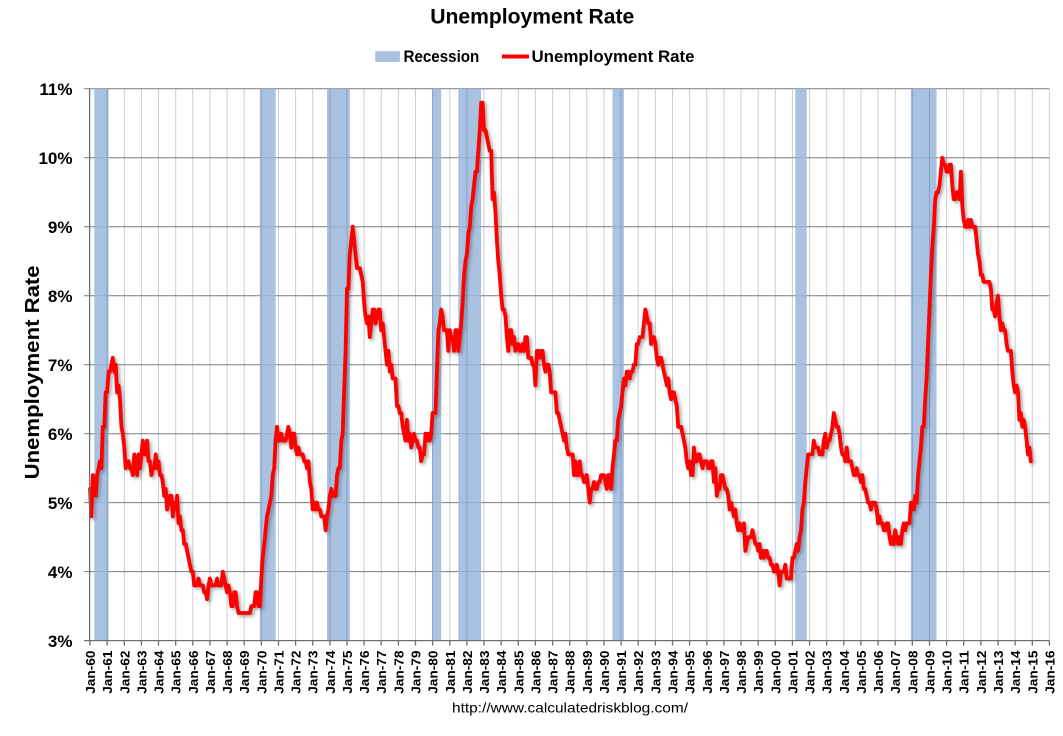 The image size is (1063, 736). I want to click on svg-text: Jan-80, so click(433, 672).